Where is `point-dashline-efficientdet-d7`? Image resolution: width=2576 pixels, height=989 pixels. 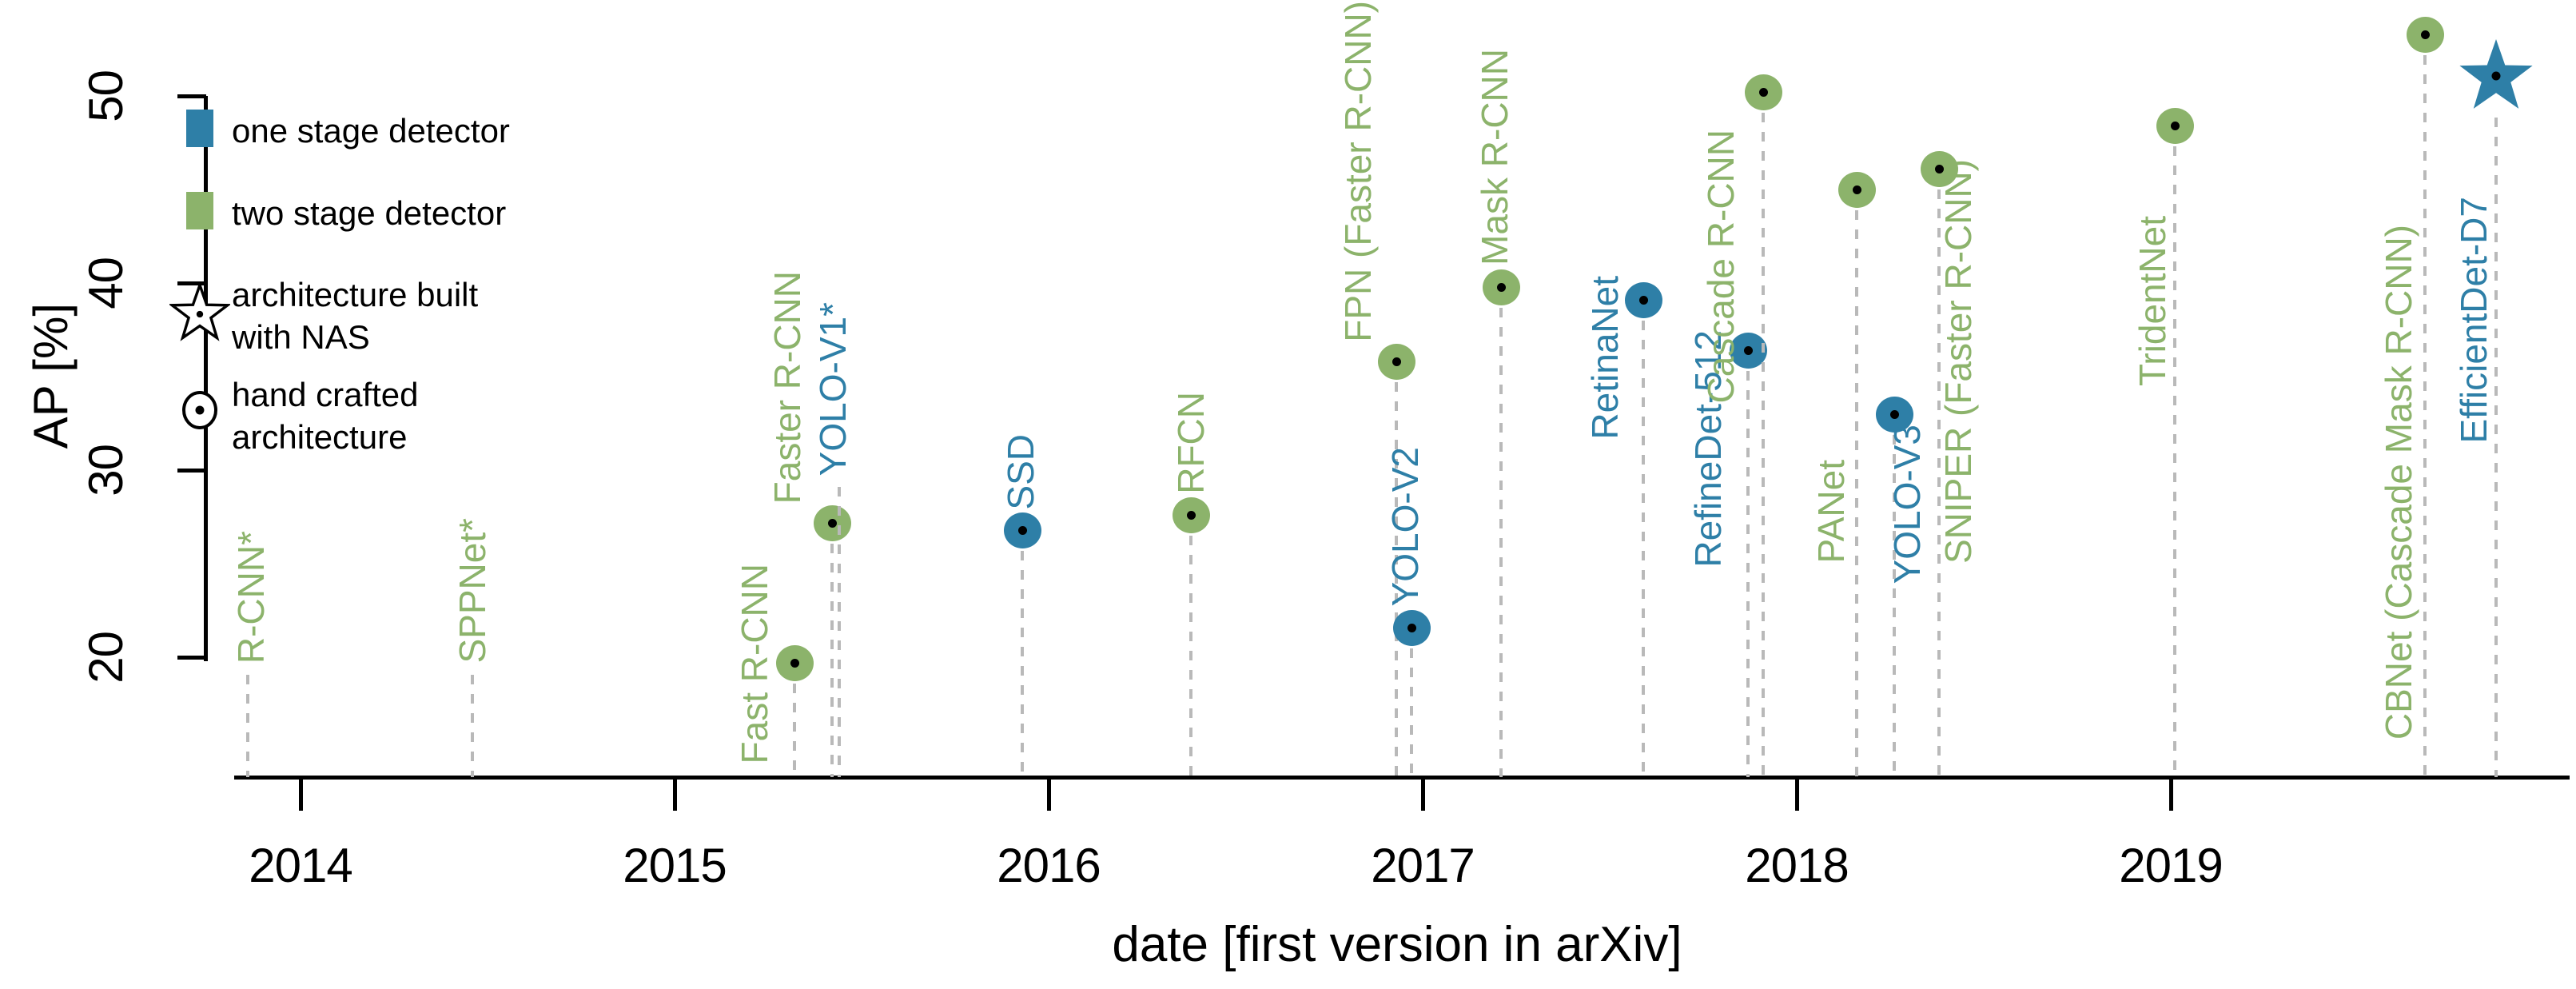
point-dashline-efficientdet-d7 is located at coordinates (2496, 447).